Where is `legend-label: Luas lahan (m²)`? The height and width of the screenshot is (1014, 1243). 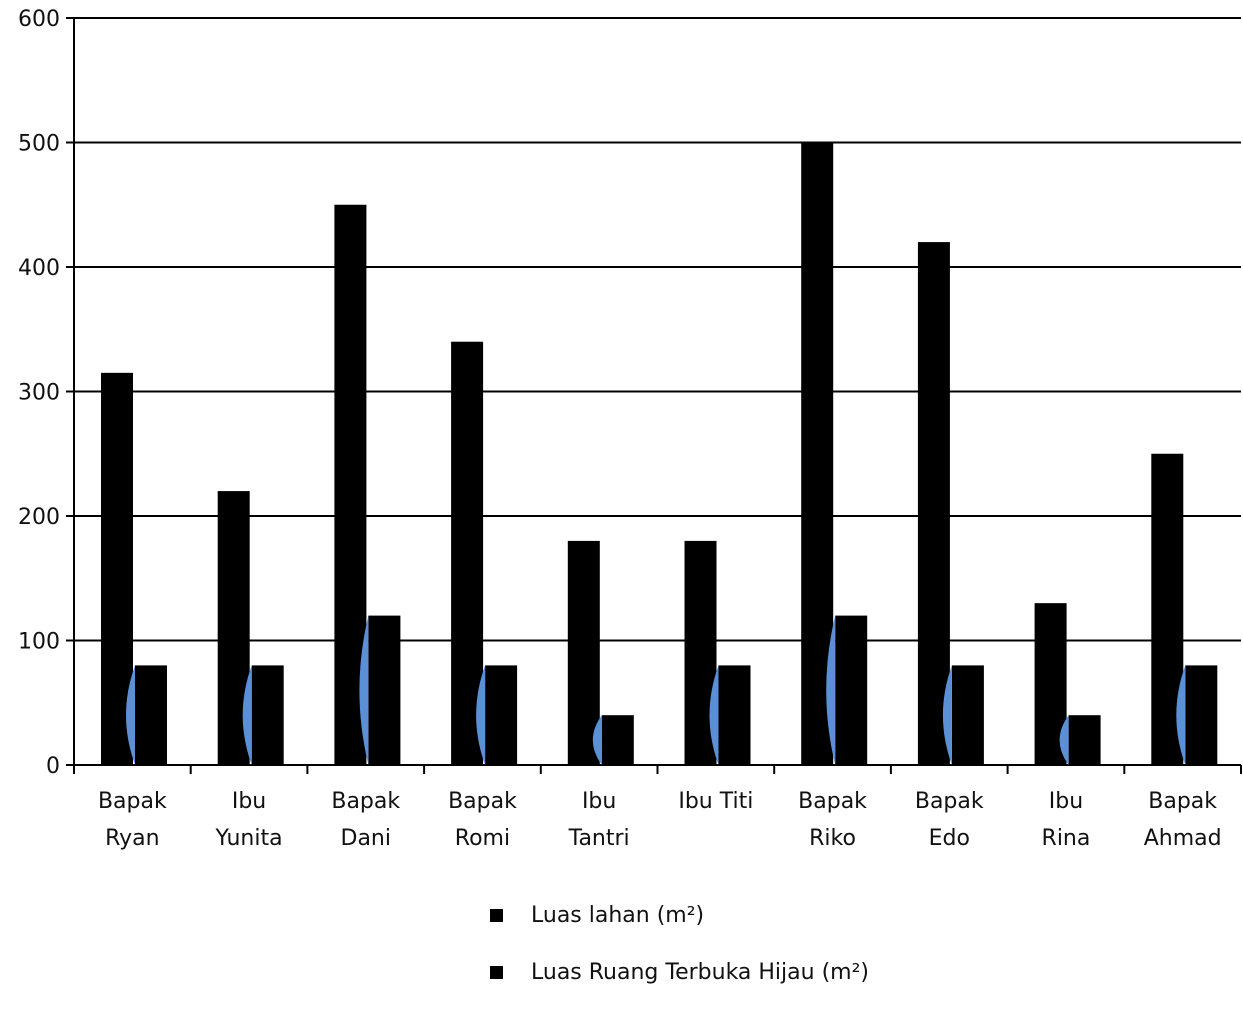 legend-label: Luas lahan (m²) is located at coordinates (618, 915).